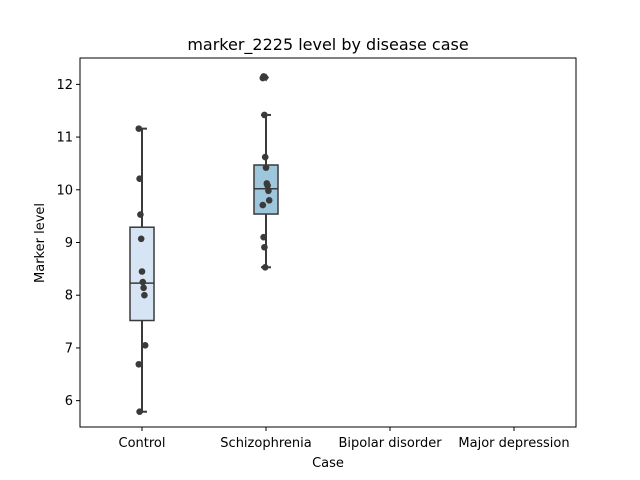 This screenshot has width=640, height=480. What do you see at coordinates (142, 443) in the screenshot?
I see `x-tick-label: Control` at bounding box center [142, 443].